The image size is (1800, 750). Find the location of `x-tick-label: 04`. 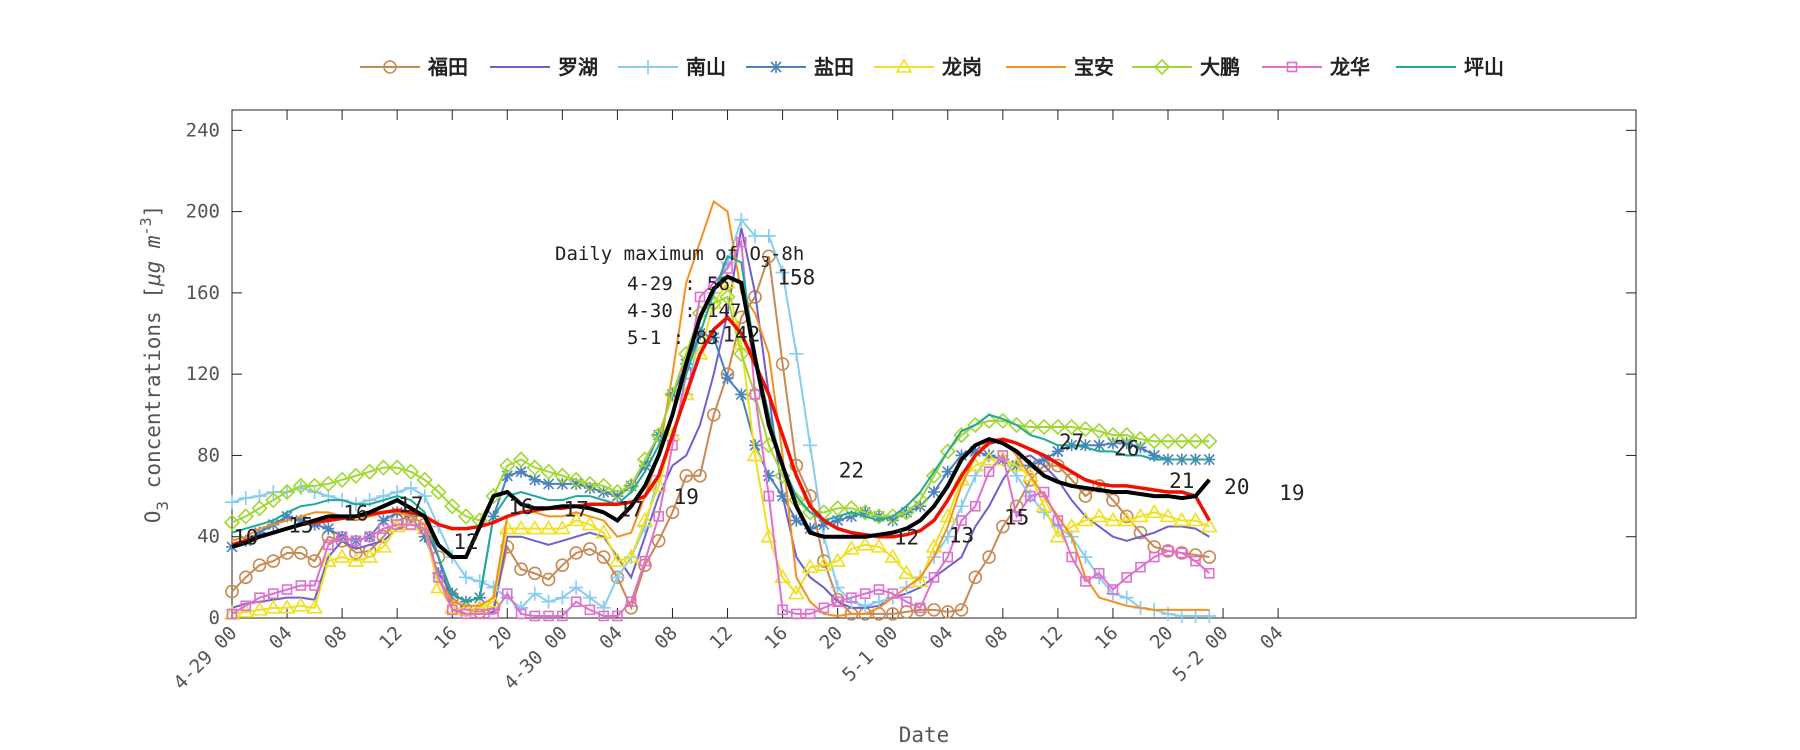

x-tick-label: 04 is located at coordinates (281, 638).